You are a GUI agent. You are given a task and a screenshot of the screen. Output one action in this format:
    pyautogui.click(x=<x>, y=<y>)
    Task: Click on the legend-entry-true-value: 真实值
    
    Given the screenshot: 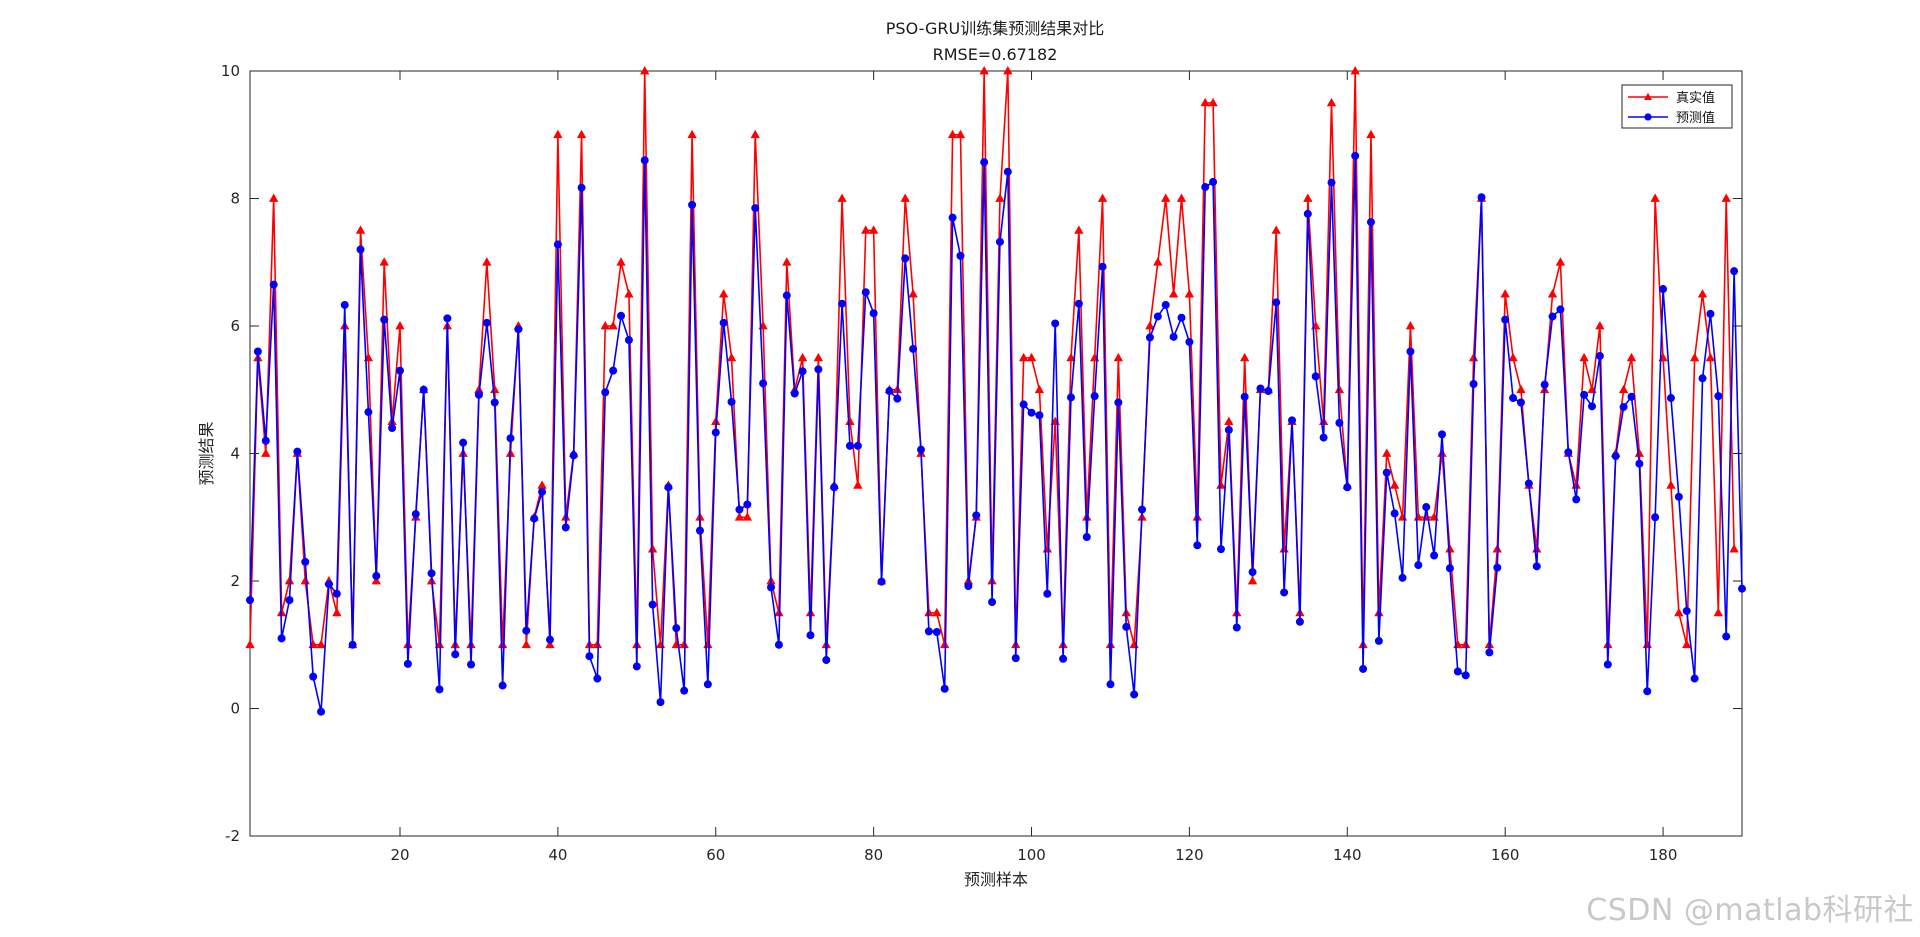 What is the action you would take?
    pyautogui.click(x=1671, y=98)
    